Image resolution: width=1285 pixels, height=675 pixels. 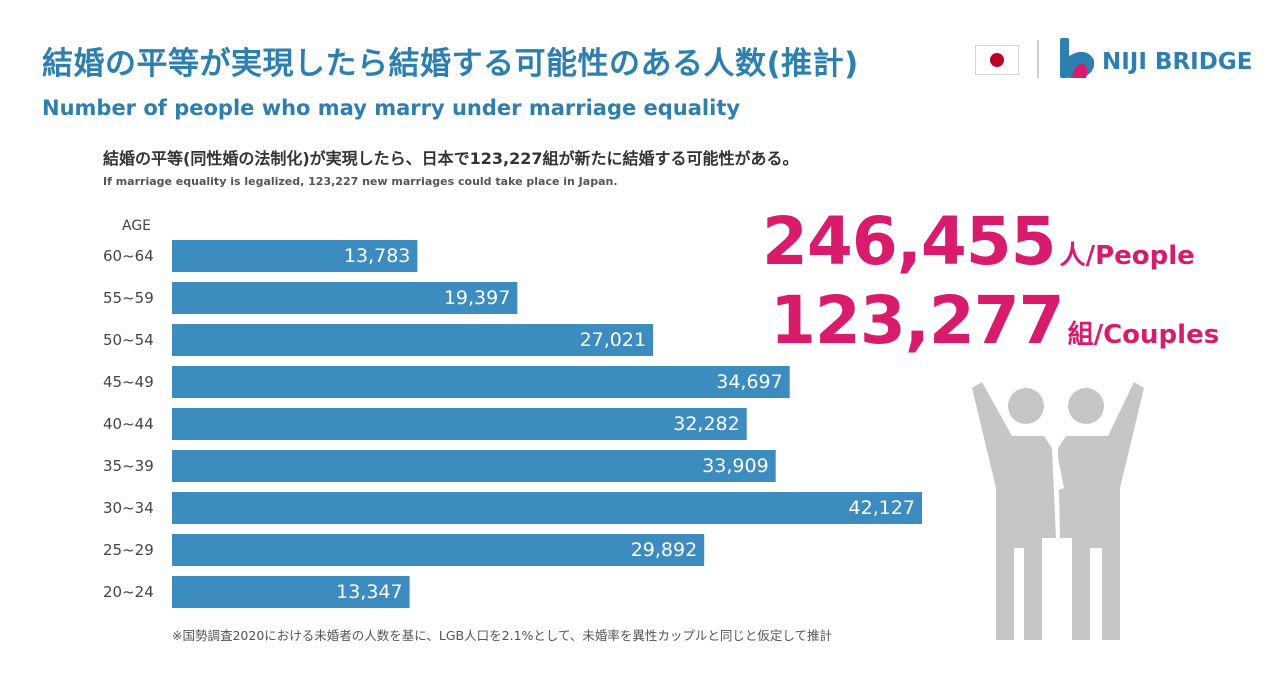 What do you see at coordinates (369, 592) in the screenshot?
I see `value-label-20~24: 13,347` at bounding box center [369, 592].